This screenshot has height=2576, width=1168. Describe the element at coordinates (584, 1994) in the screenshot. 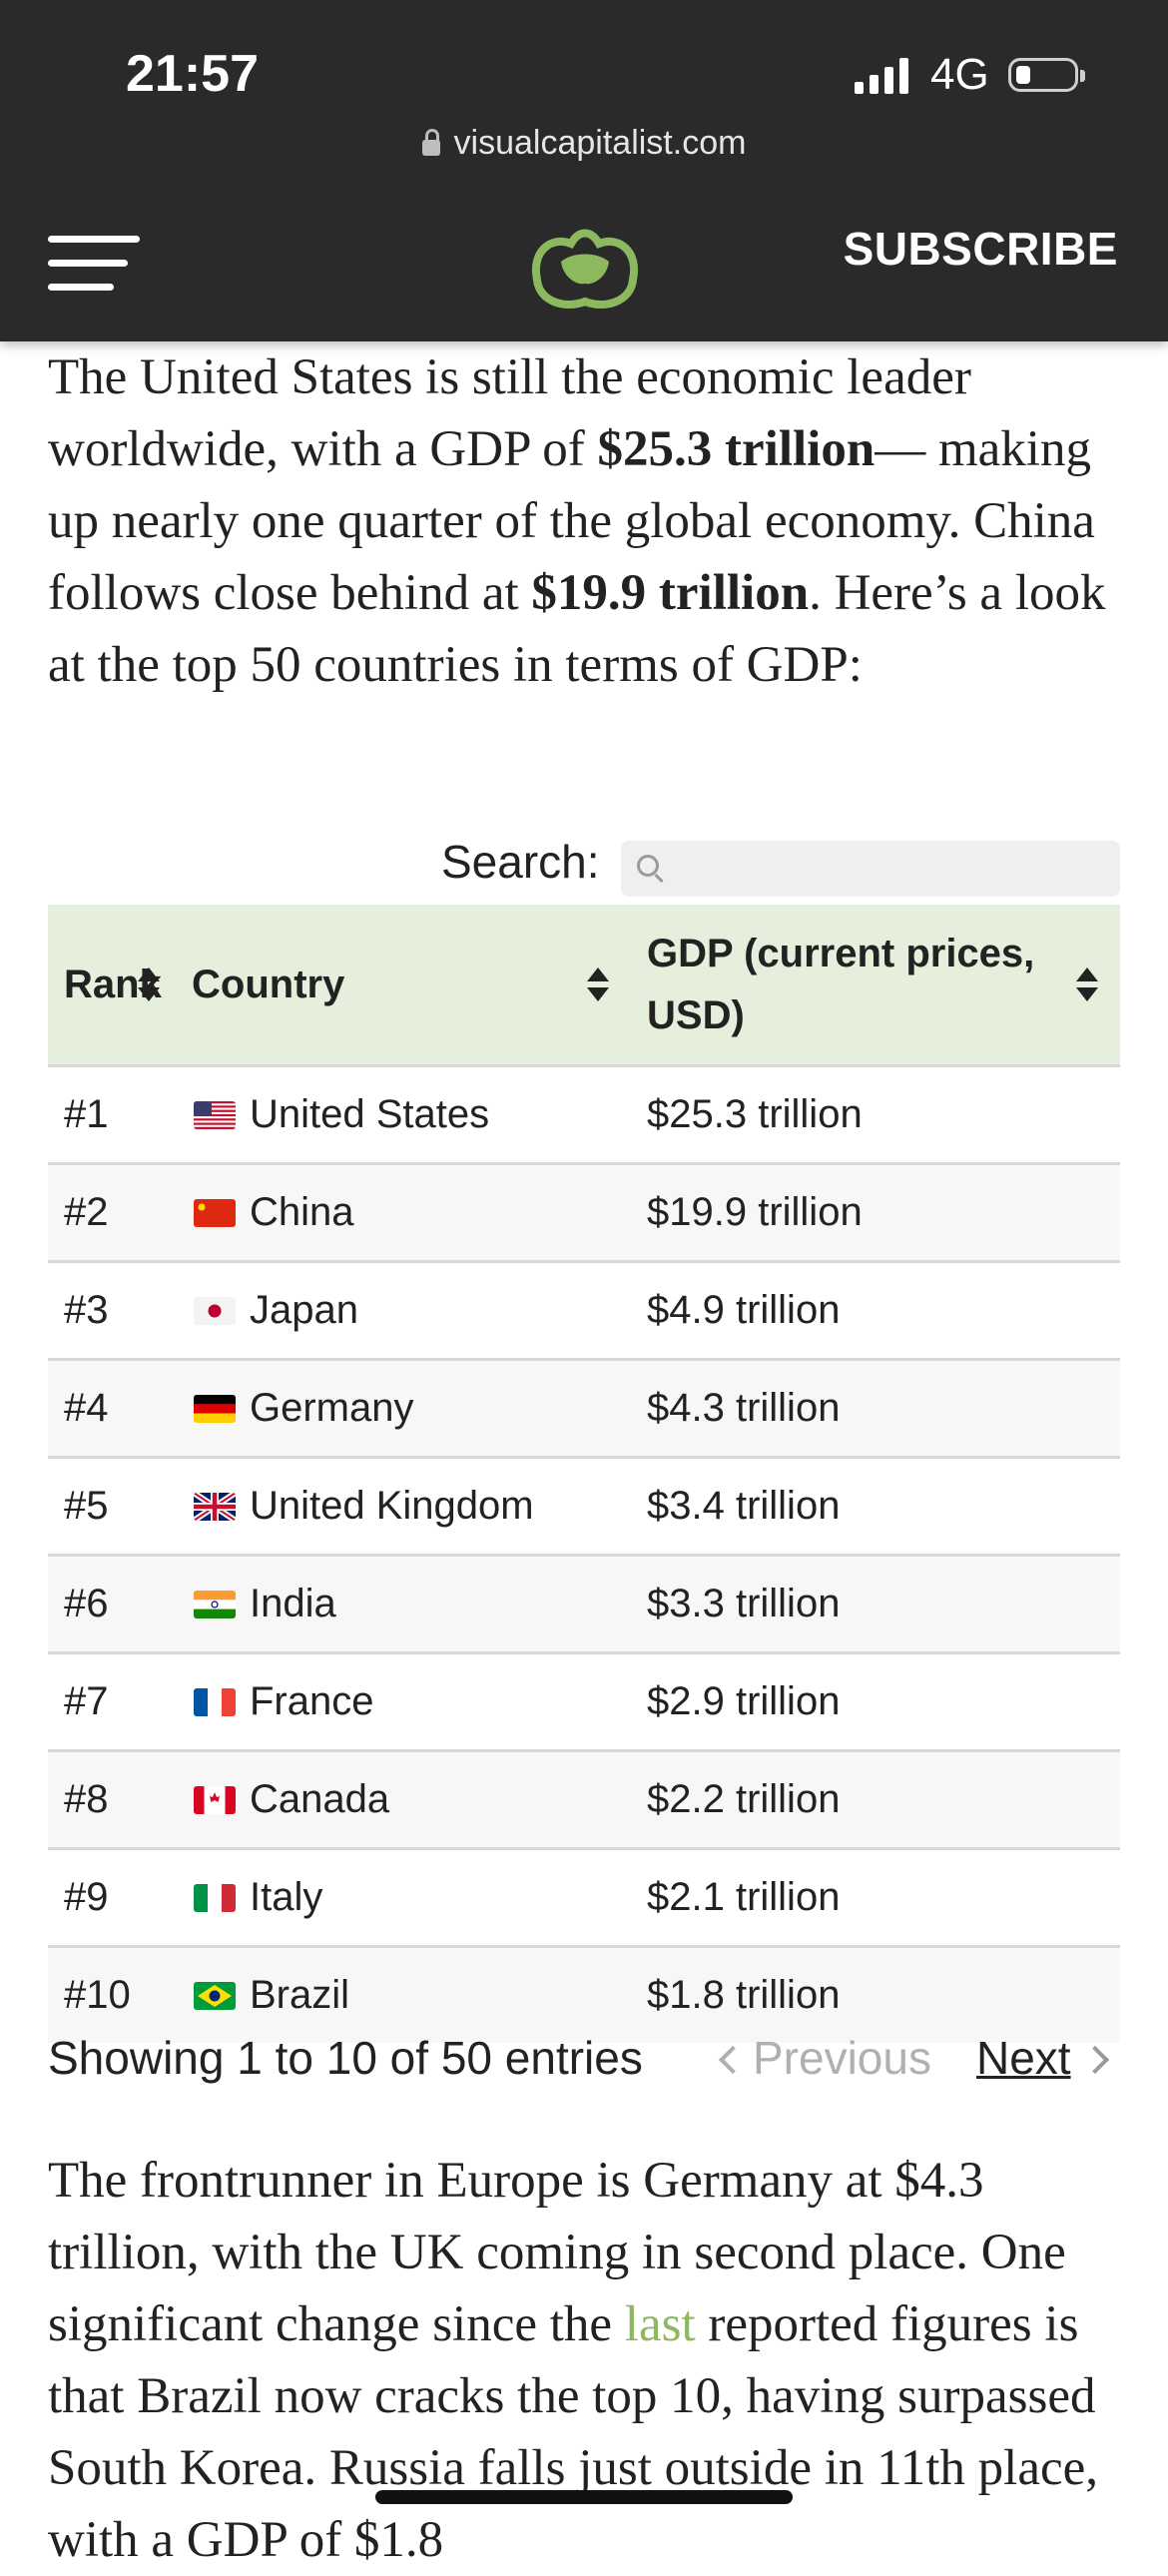

I see `table-row: #10 Brazil $1.8 trillion` at that location.